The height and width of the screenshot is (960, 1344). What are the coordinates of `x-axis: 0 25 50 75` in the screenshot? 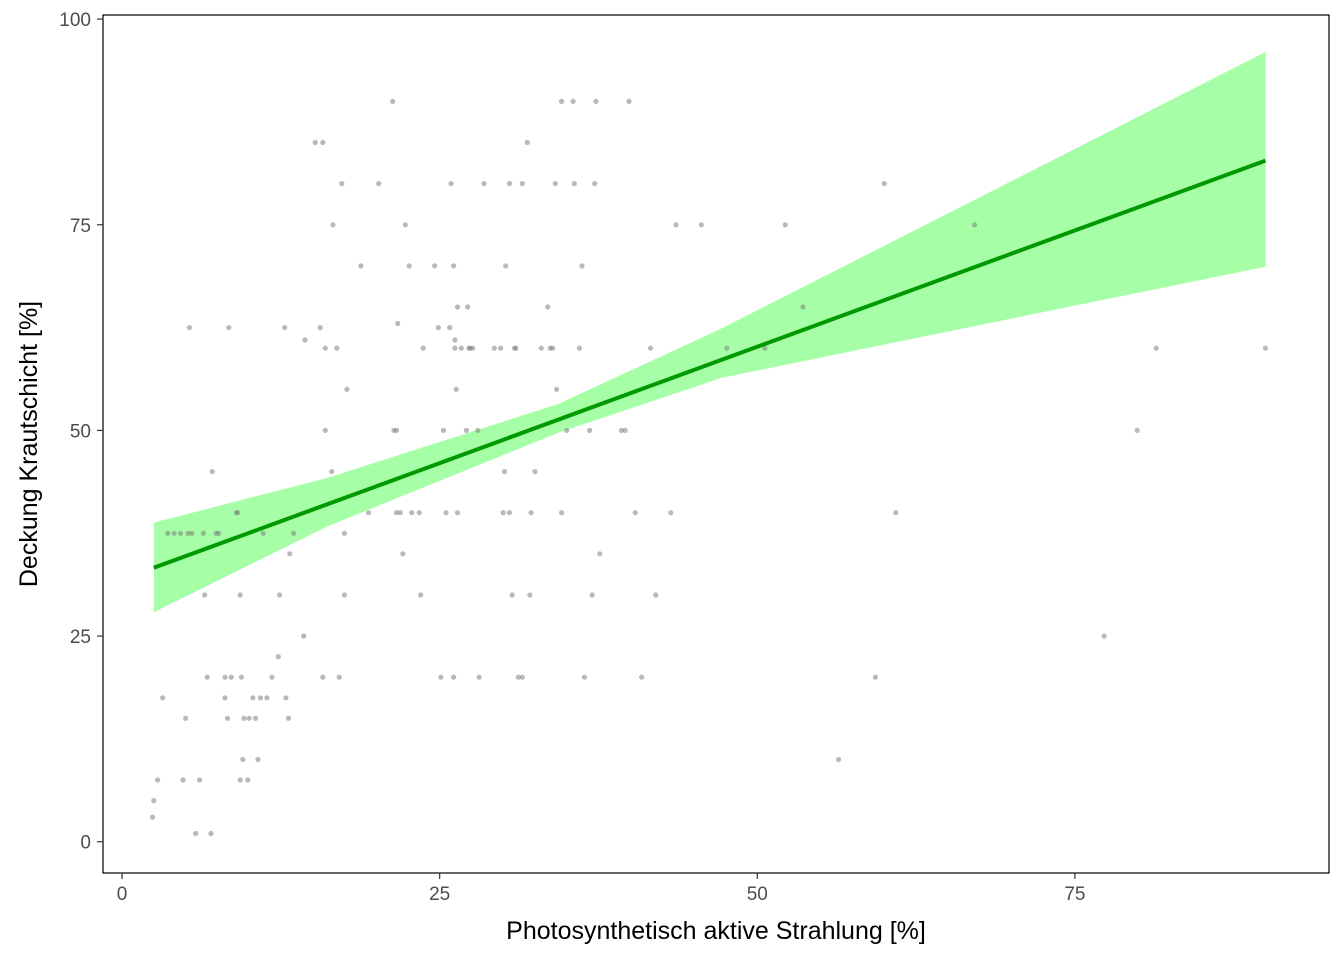 It's located at (601, 889).